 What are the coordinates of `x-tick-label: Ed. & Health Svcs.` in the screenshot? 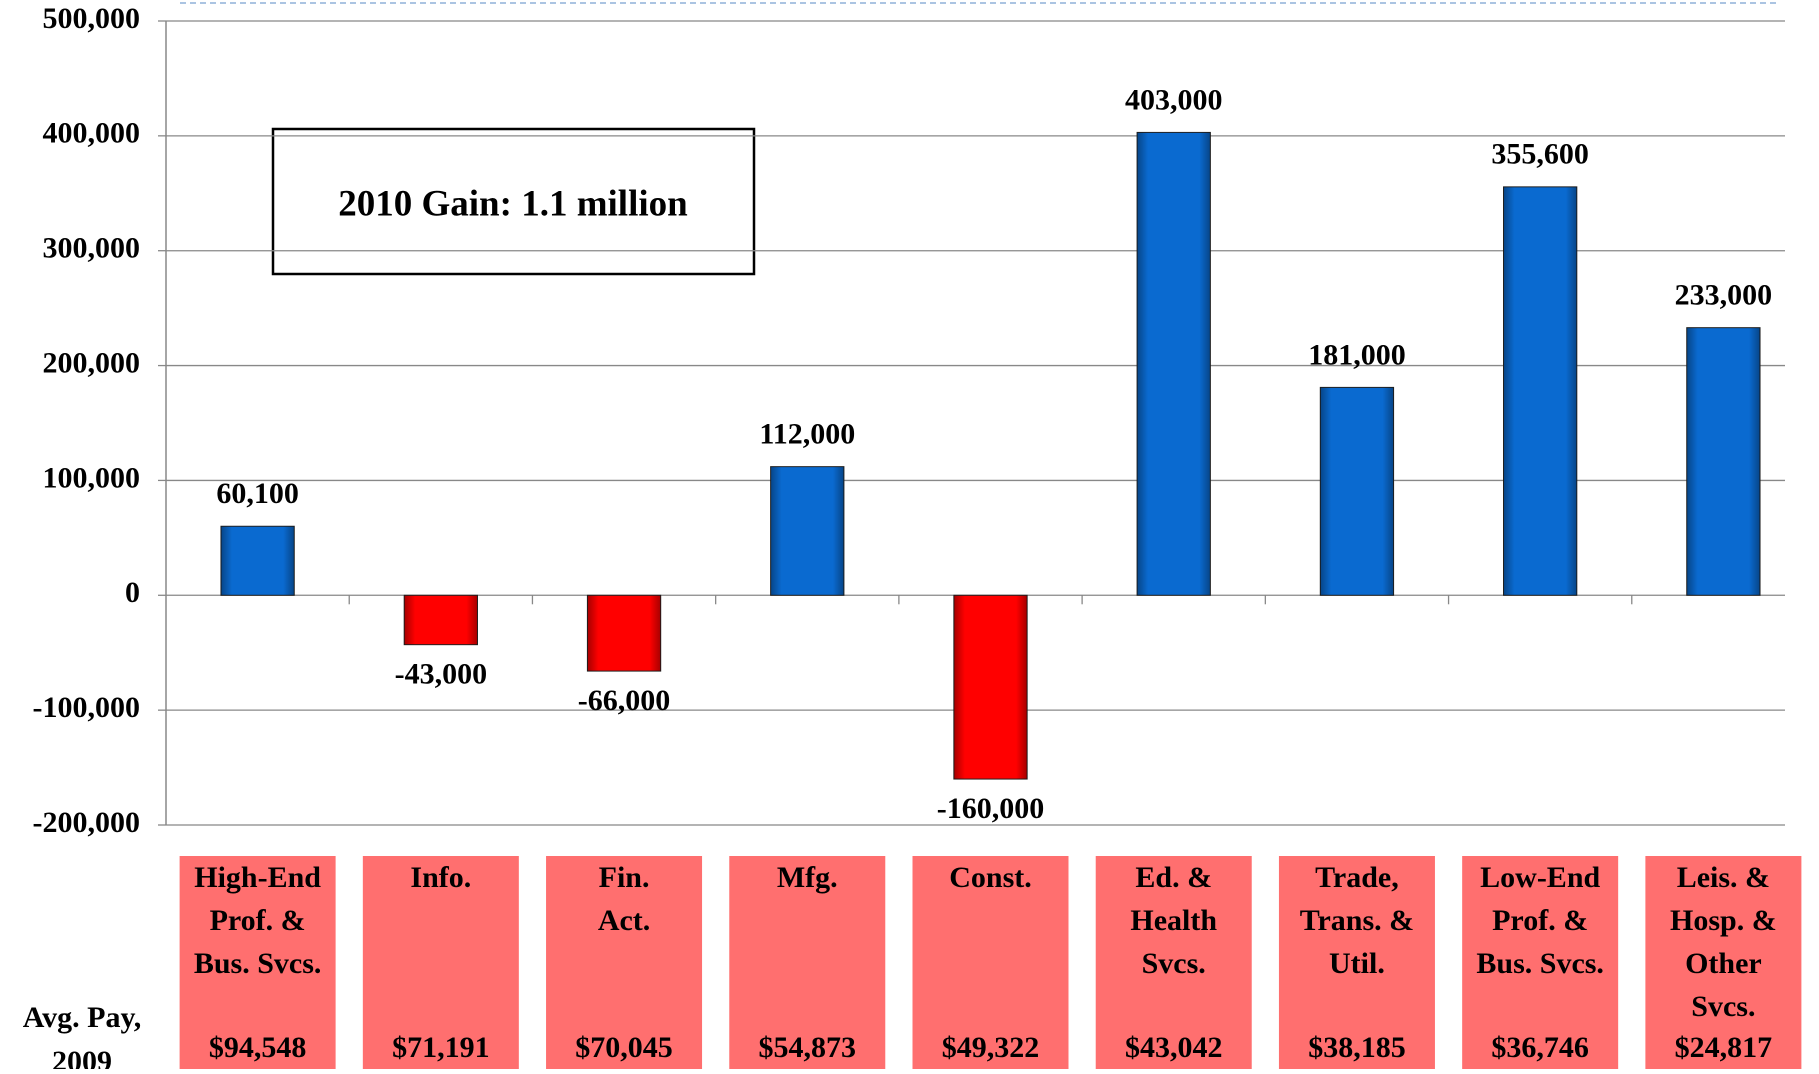 It's located at (1173, 920).